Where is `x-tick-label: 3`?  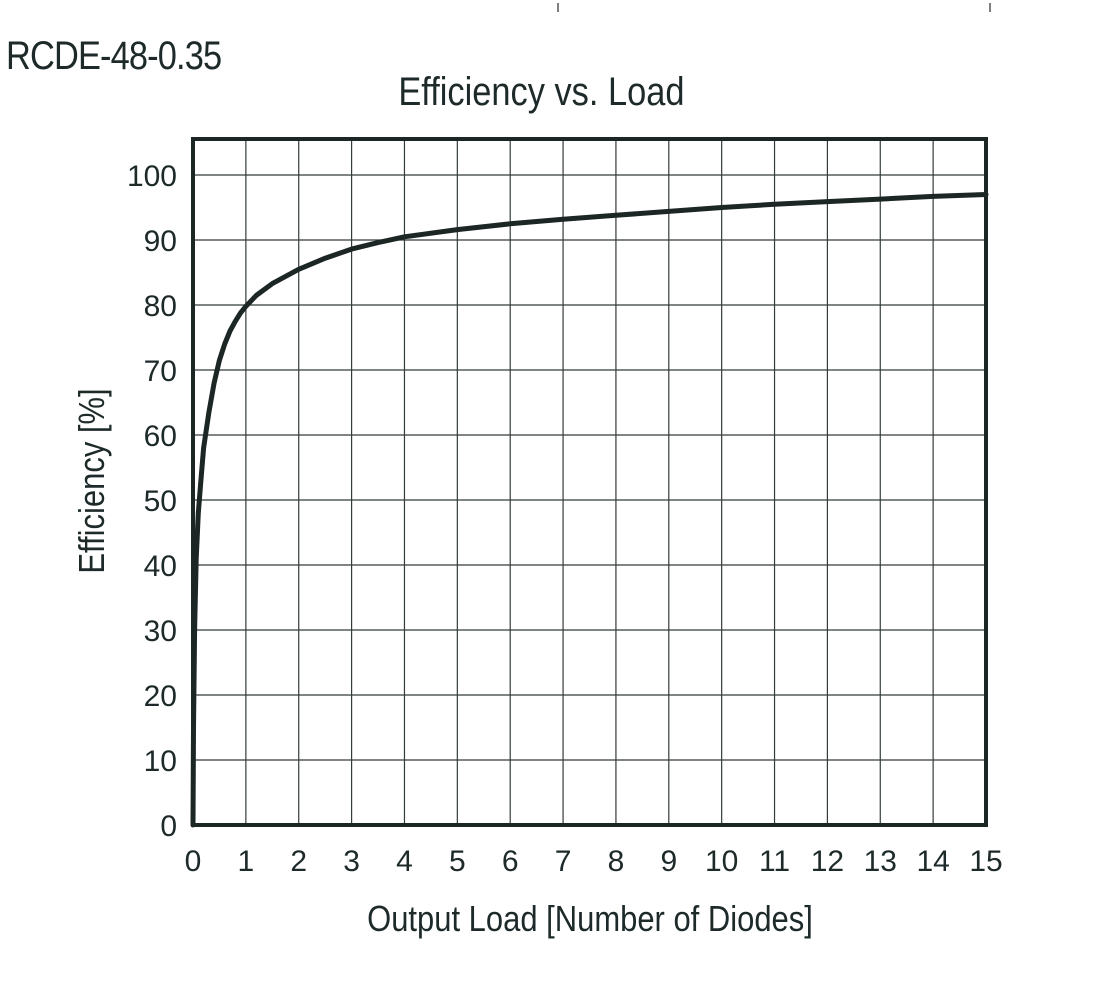 x-tick-label: 3 is located at coordinates (351, 861).